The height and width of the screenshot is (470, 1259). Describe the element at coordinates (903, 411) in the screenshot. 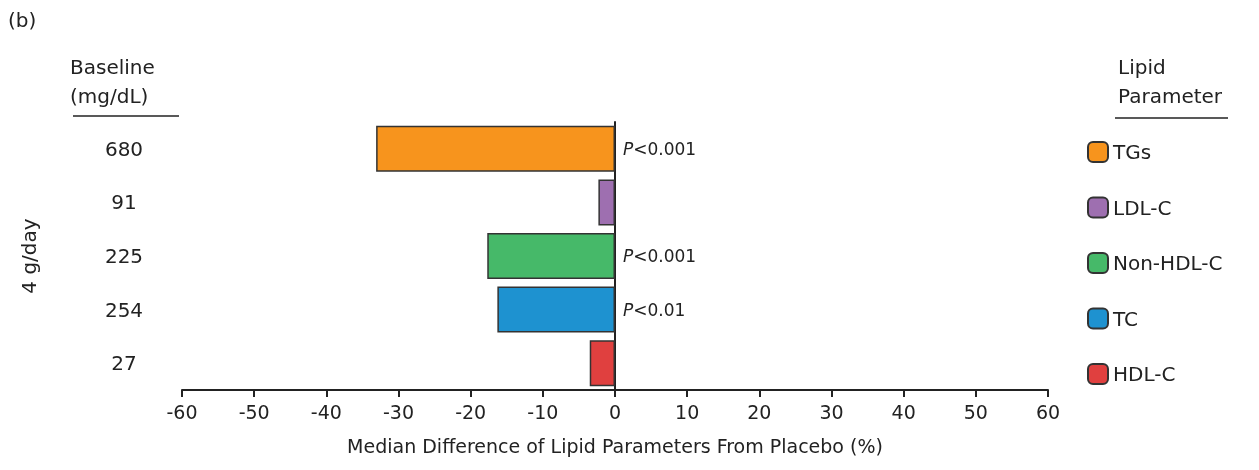

I see `x-tick-label: 40` at that location.